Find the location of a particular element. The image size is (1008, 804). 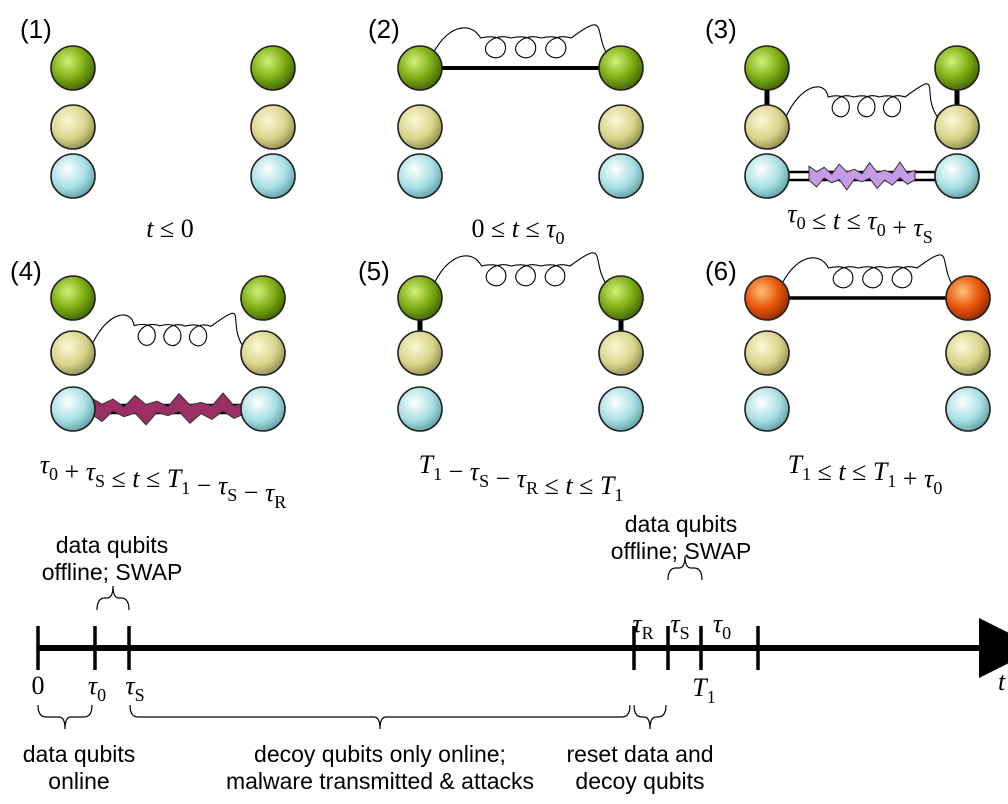

panel-number: (1) is located at coordinates (36, 29).